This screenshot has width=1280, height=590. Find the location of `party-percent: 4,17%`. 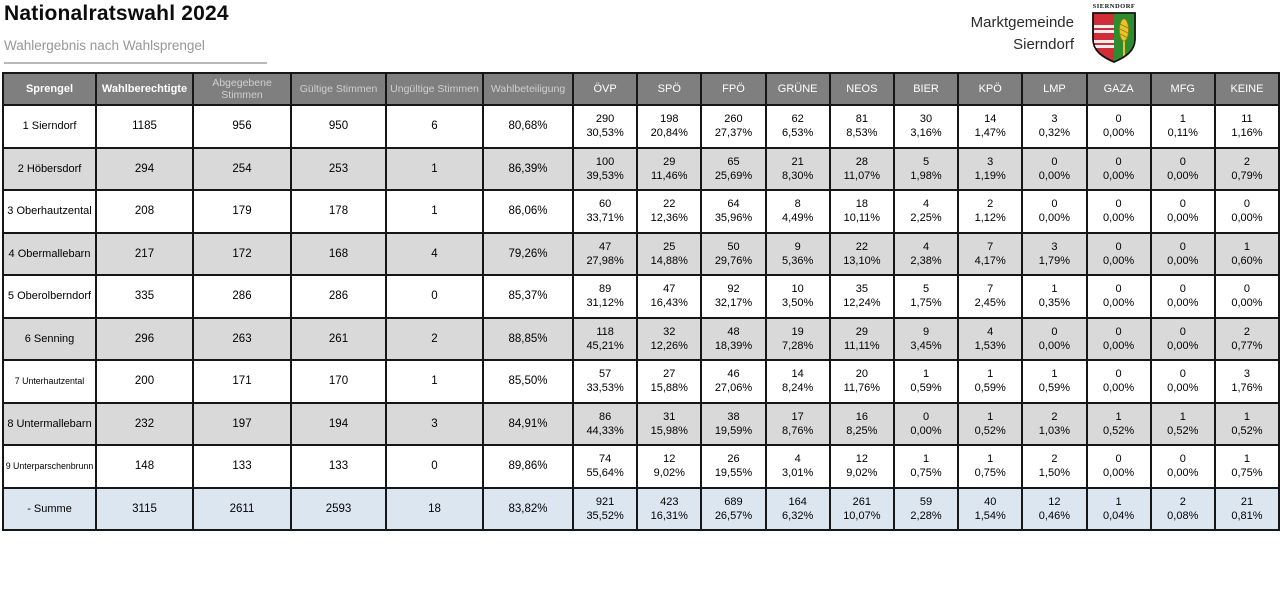

party-percent: 4,17% is located at coordinates (990, 260).